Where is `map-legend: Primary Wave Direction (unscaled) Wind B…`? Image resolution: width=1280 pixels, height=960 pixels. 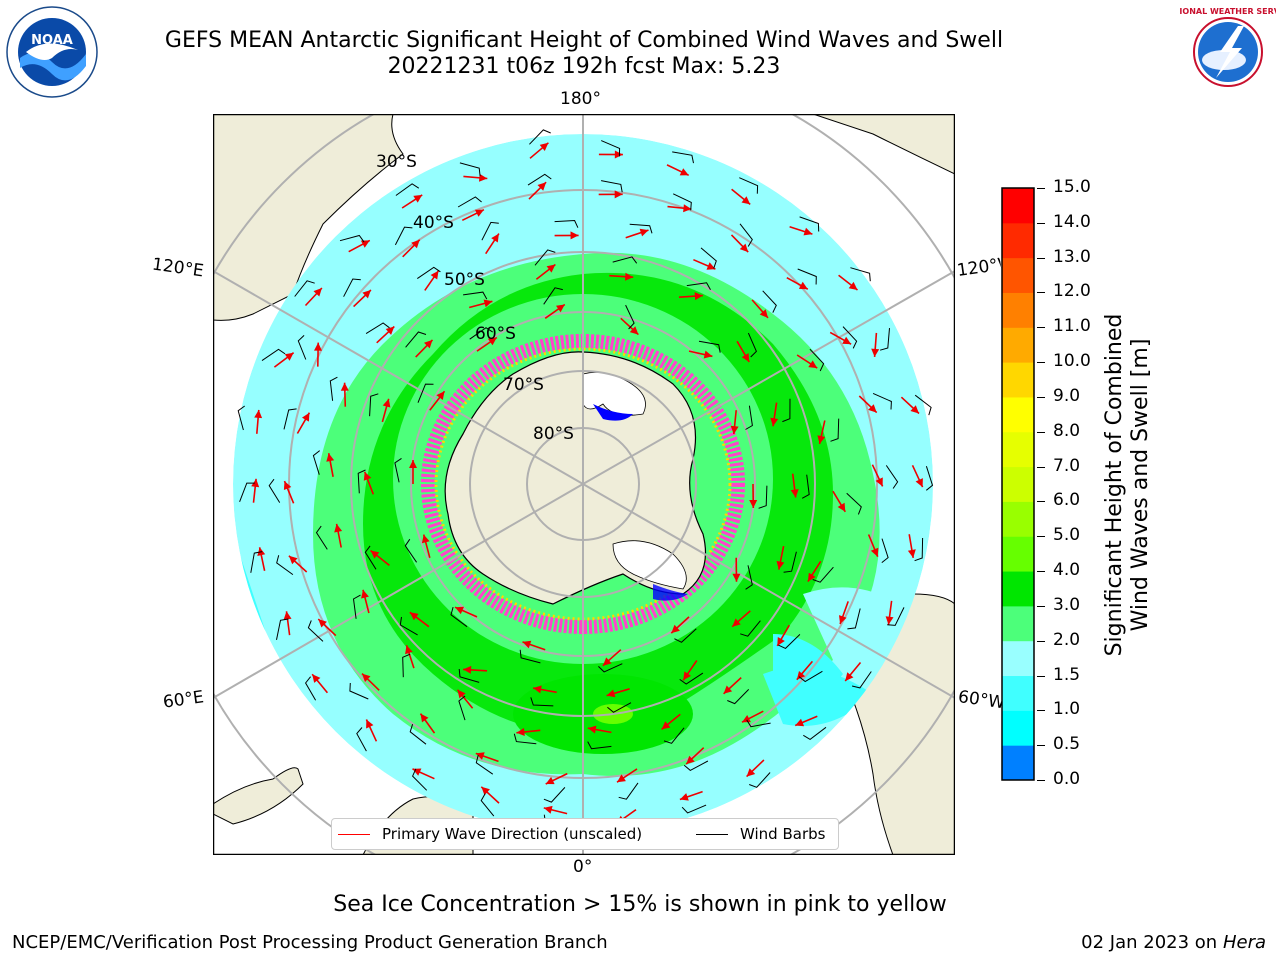 map-legend: Primary Wave Direction (unscaled) Wind B… is located at coordinates (585, 834).